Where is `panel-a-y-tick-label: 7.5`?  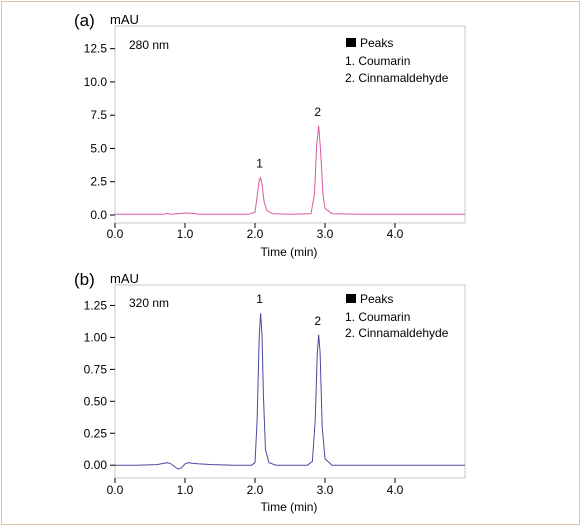
panel-a-y-tick-label: 7.5 is located at coordinates (98, 115).